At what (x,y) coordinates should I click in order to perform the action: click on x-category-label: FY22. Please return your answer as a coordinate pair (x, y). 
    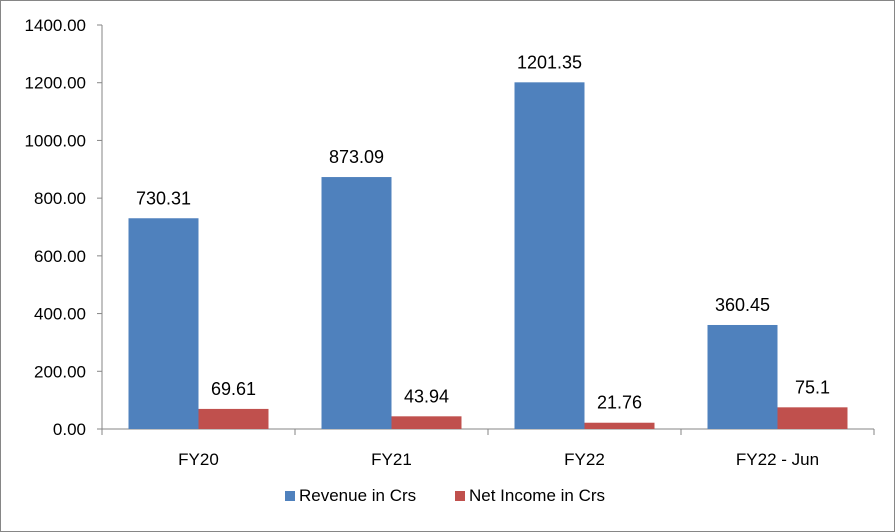
    Looking at the image, I should click on (584, 459).